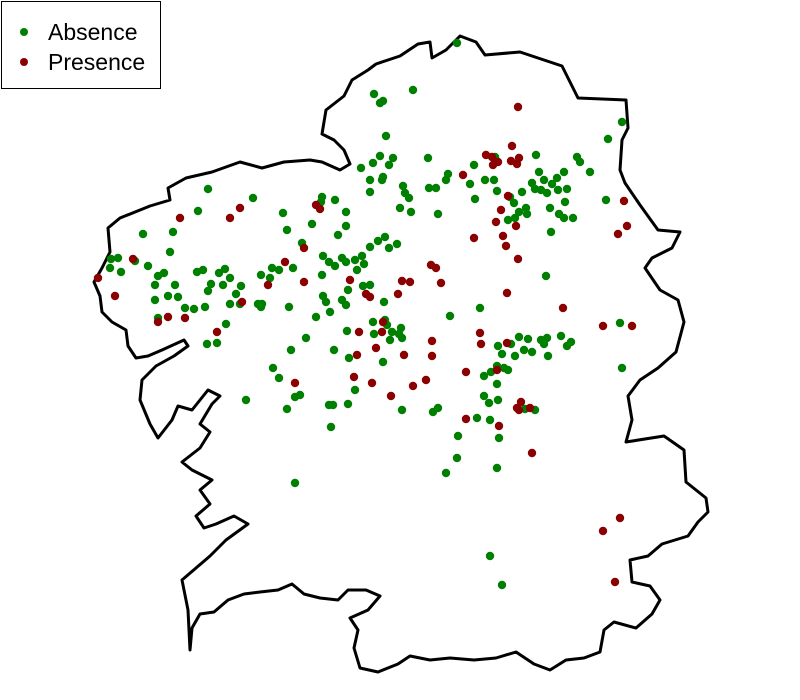 This screenshot has height=700, width=800. I want to click on legend-label-absence: Absence, so click(93, 31).